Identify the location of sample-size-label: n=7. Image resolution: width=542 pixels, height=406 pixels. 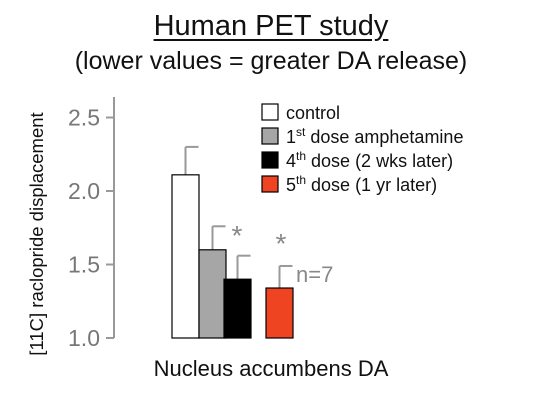
(314, 274).